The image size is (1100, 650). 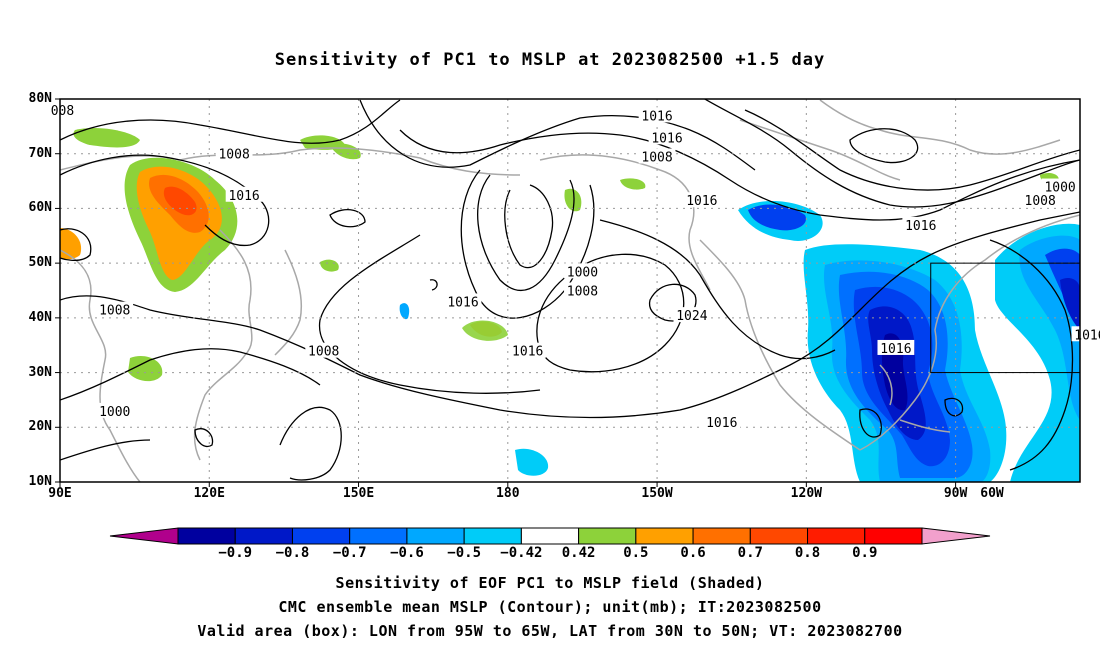 What do you see at coordinates (40, 317) in the screenshot?
I see `lat-label: 40N` at bounding box center [40, 317].